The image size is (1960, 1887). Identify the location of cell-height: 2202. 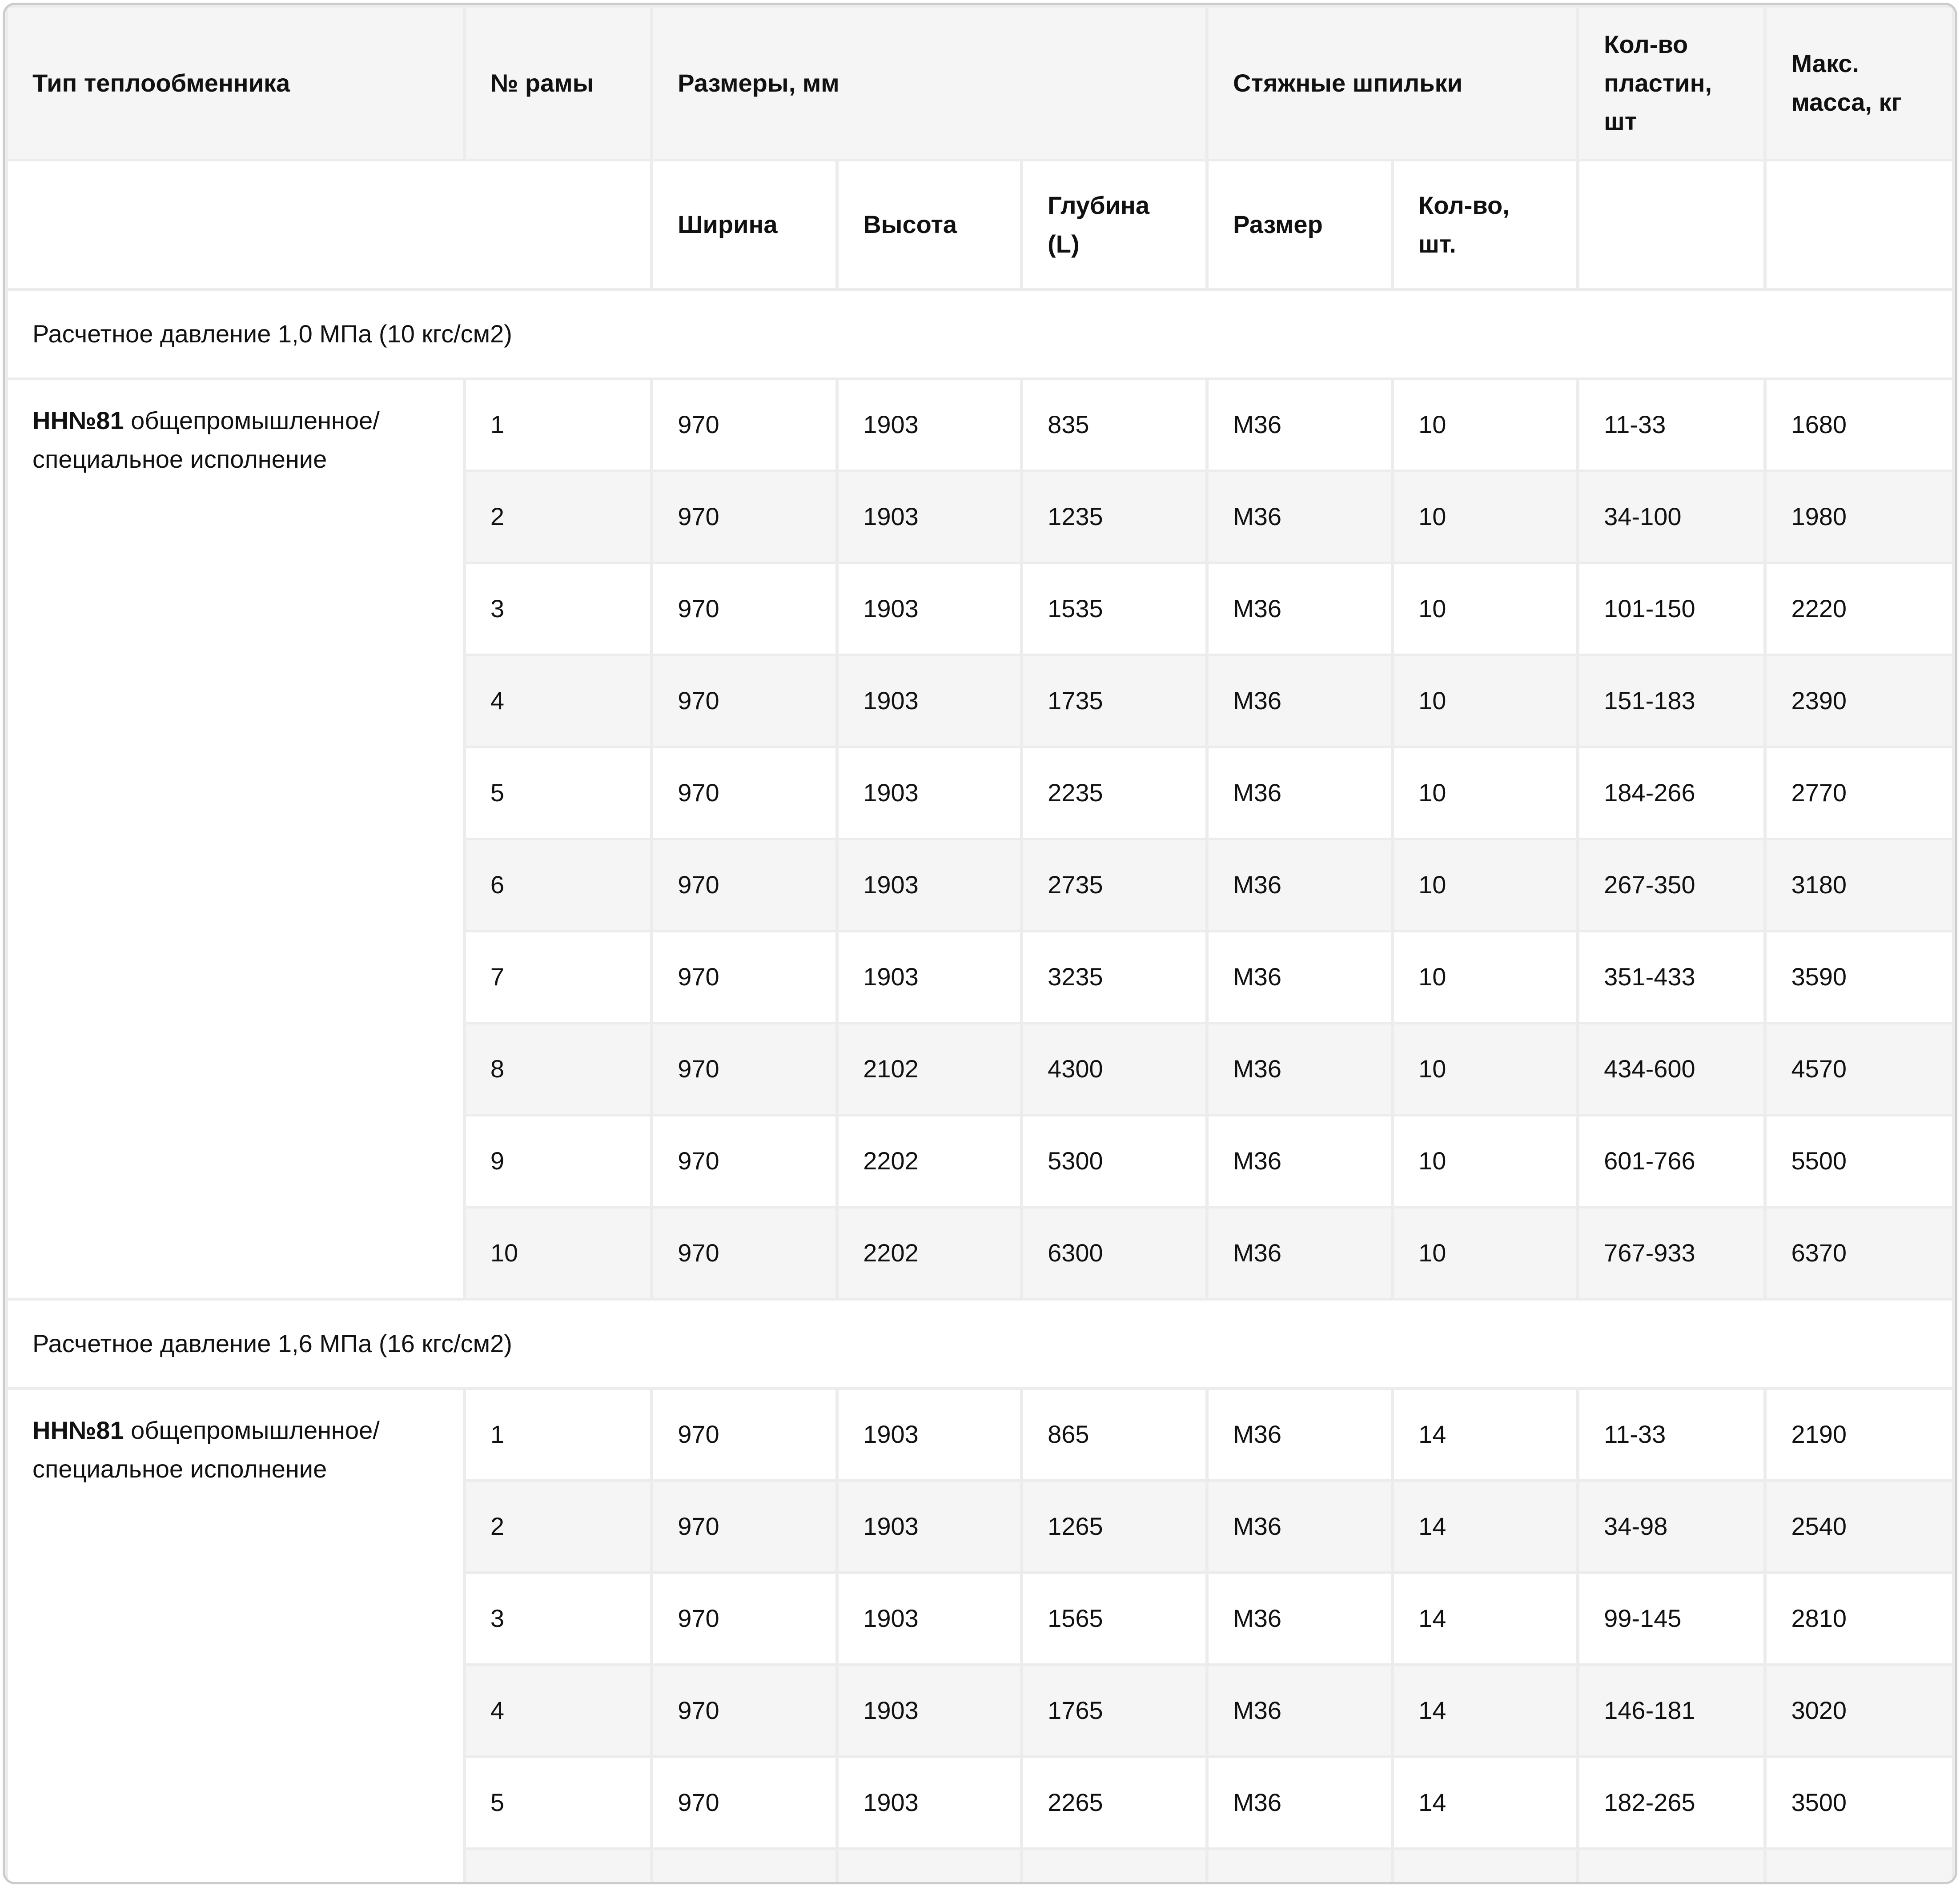
(929, 1161).